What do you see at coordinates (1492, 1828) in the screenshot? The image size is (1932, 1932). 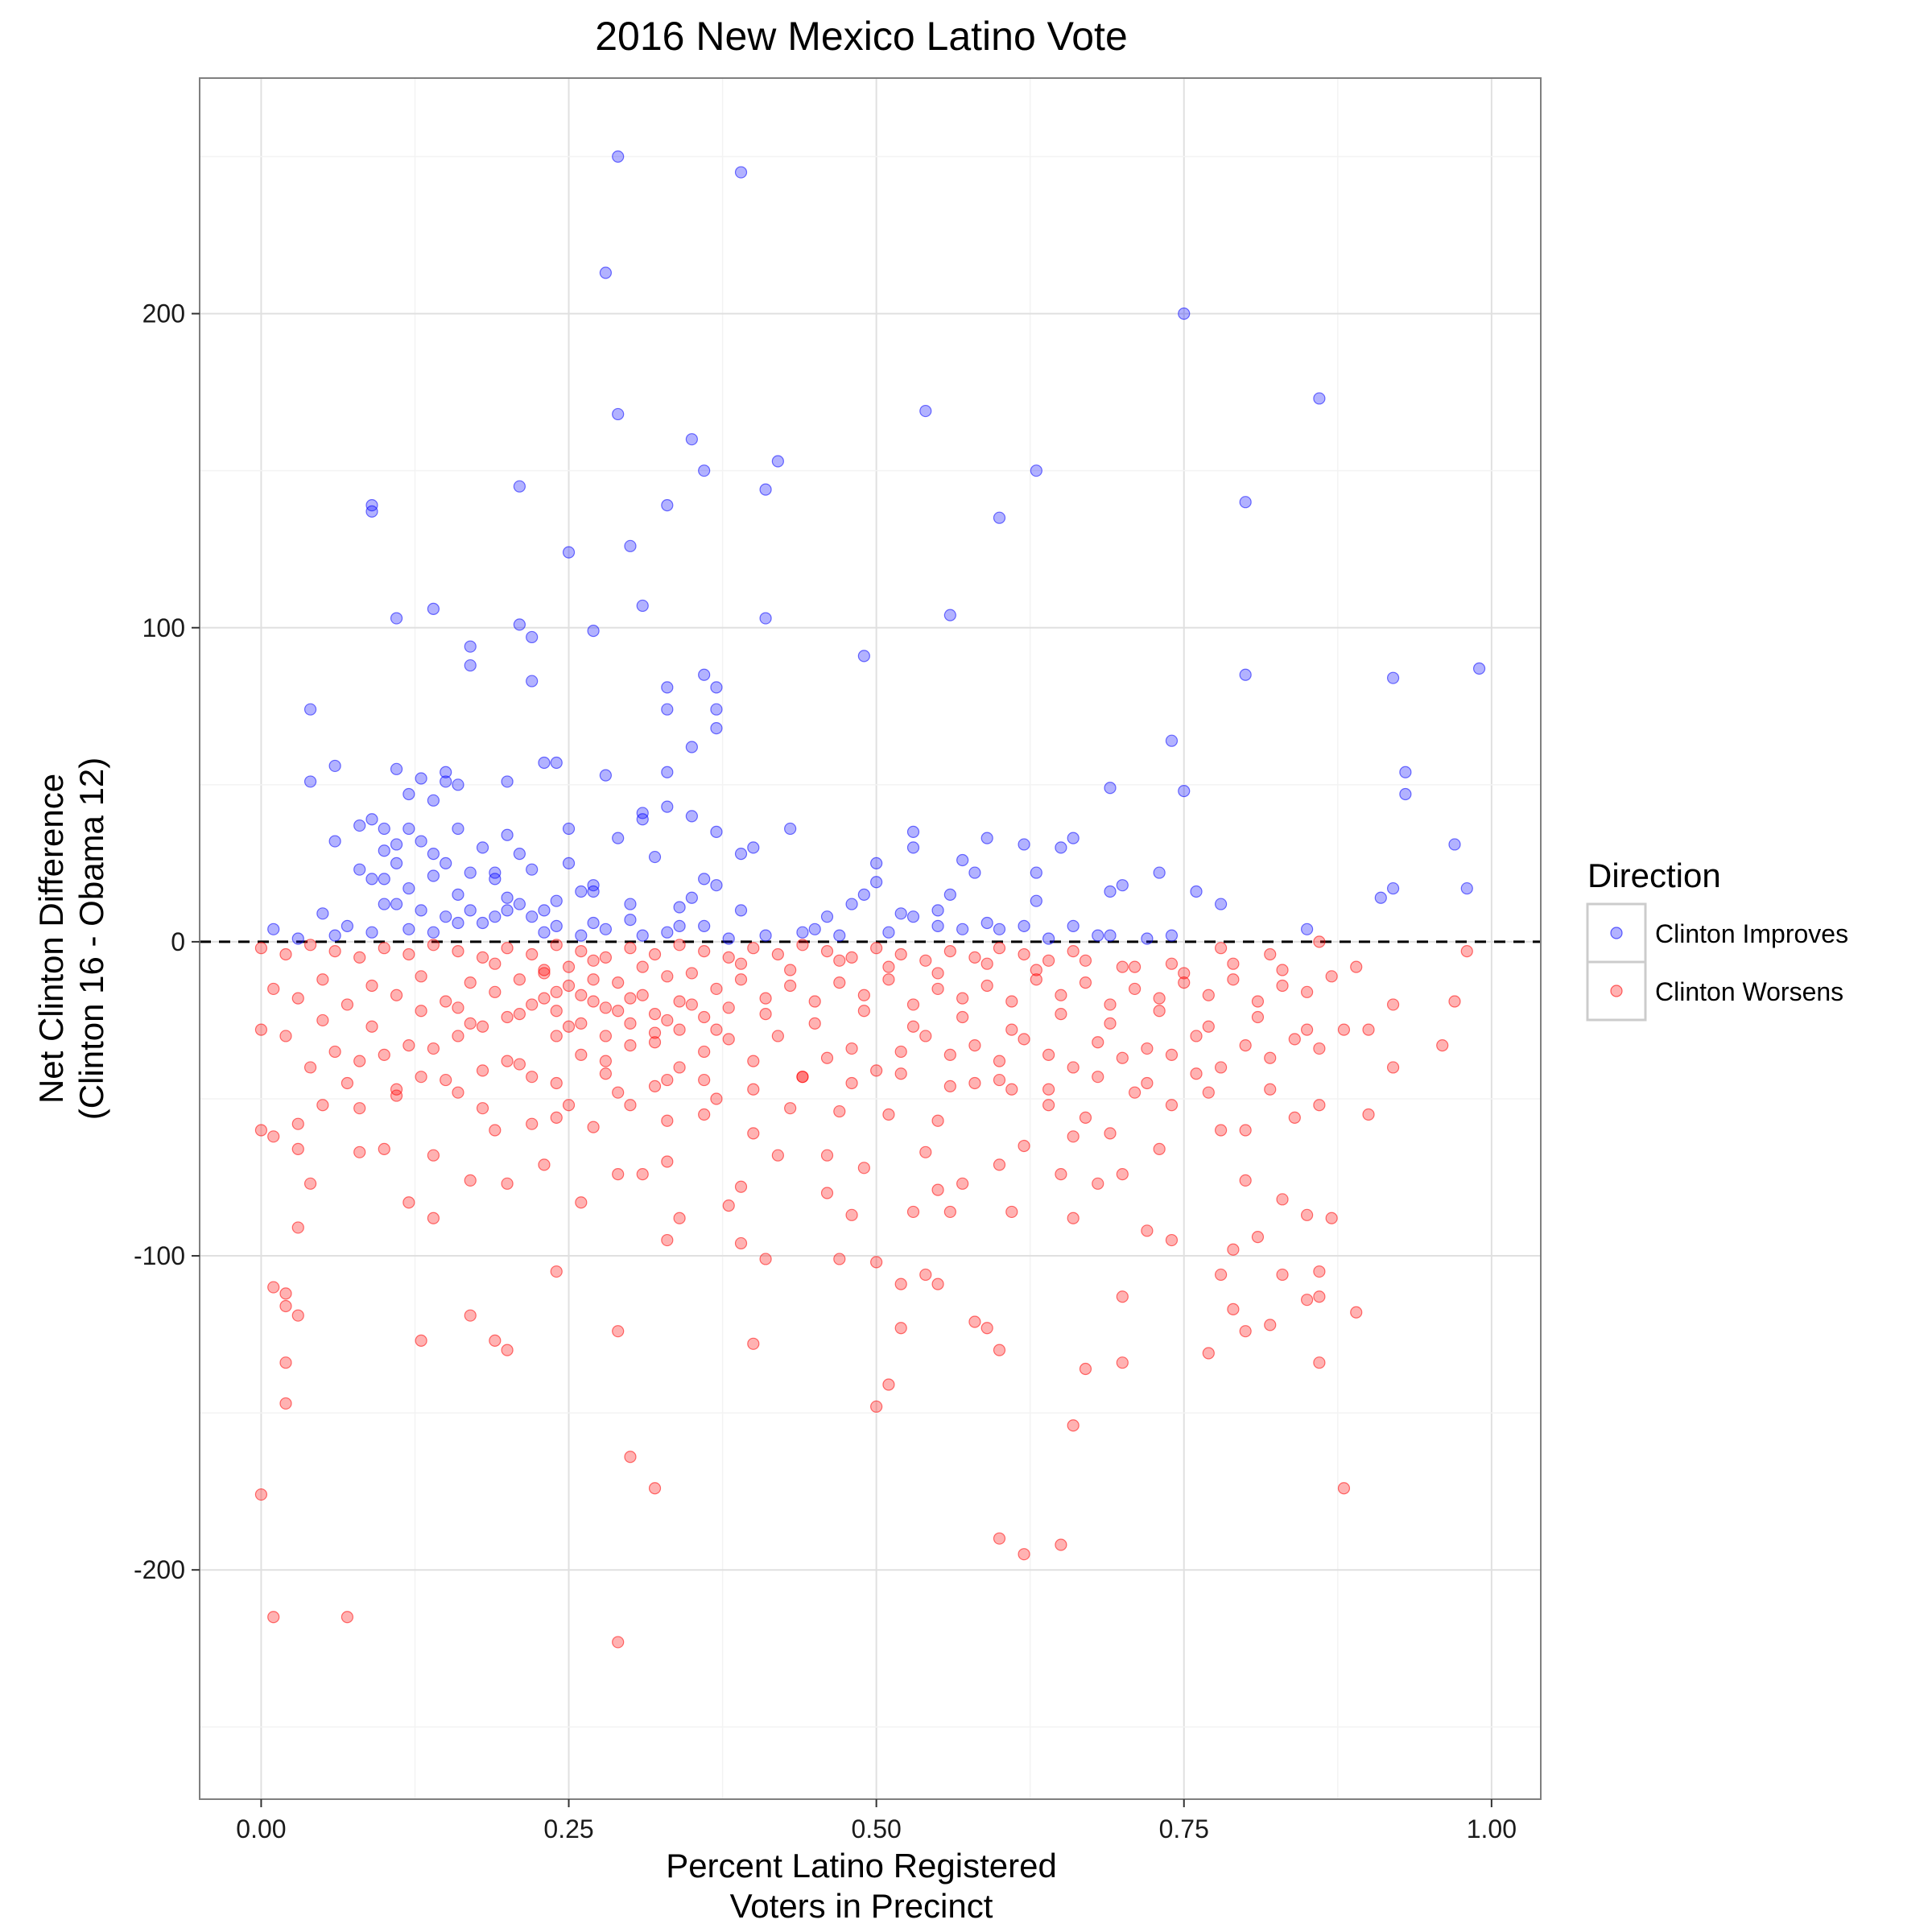 I see `x-tick-label: 1.00` at bounding box center [1492, 1828].